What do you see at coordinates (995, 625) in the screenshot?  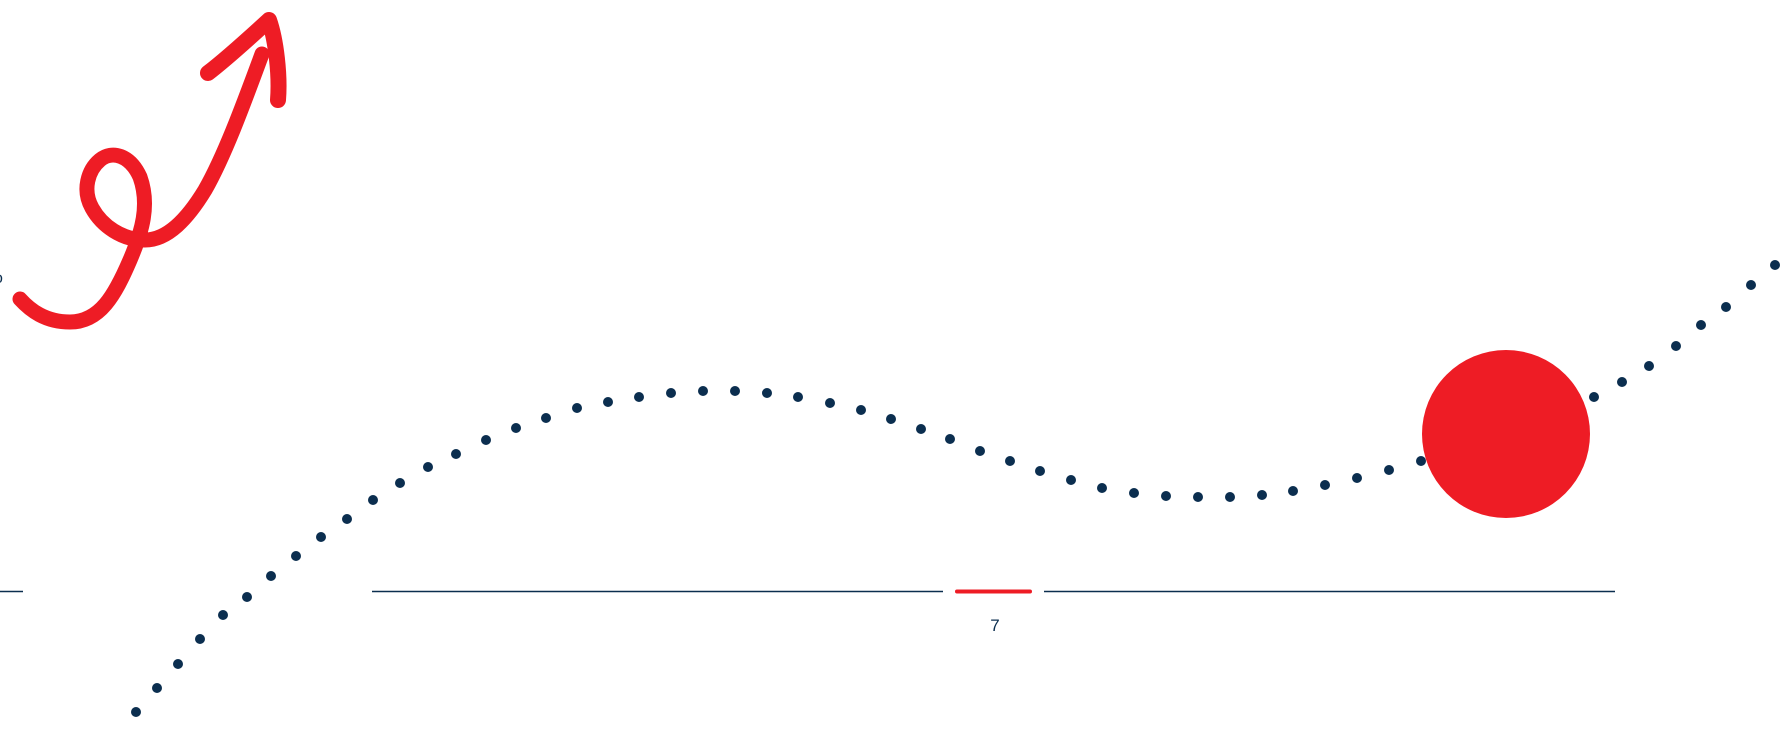 I see `page-number: 7` at bounding box center [995, 625].